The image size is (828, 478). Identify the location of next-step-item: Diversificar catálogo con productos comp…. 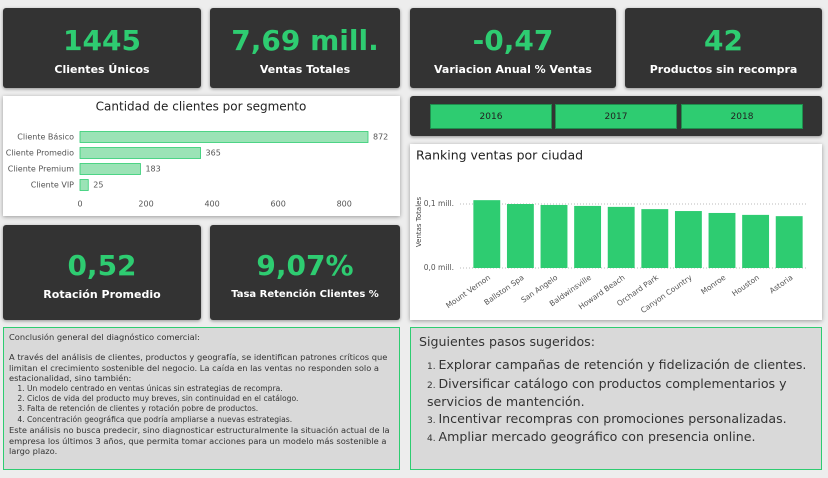
(620, 393).